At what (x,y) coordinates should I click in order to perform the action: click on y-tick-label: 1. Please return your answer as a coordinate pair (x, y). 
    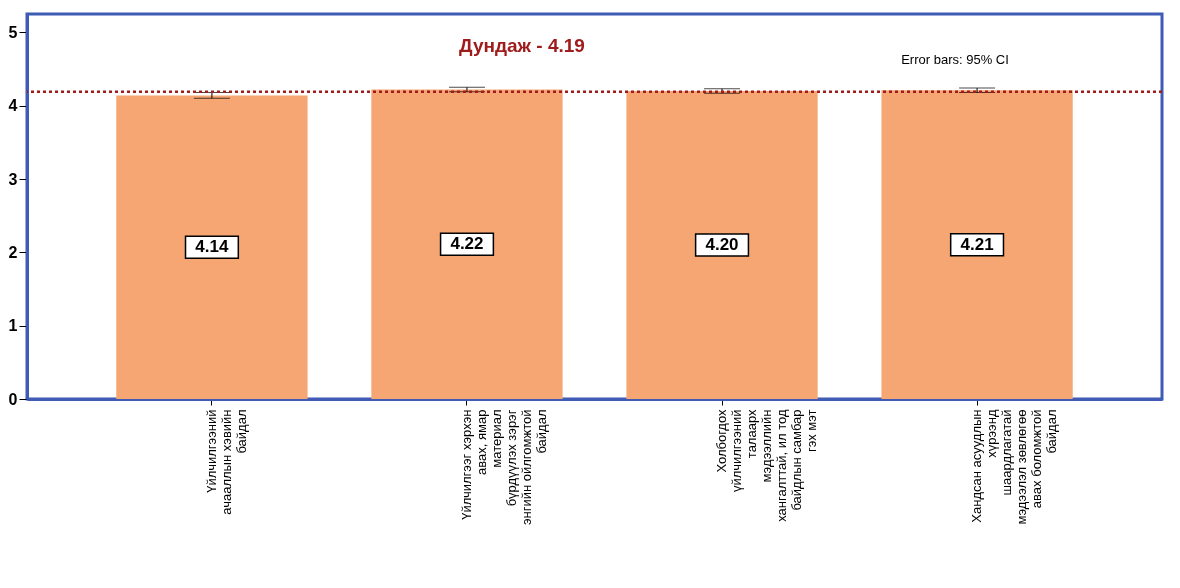
    Looking at the image, I should click on (13, 326).